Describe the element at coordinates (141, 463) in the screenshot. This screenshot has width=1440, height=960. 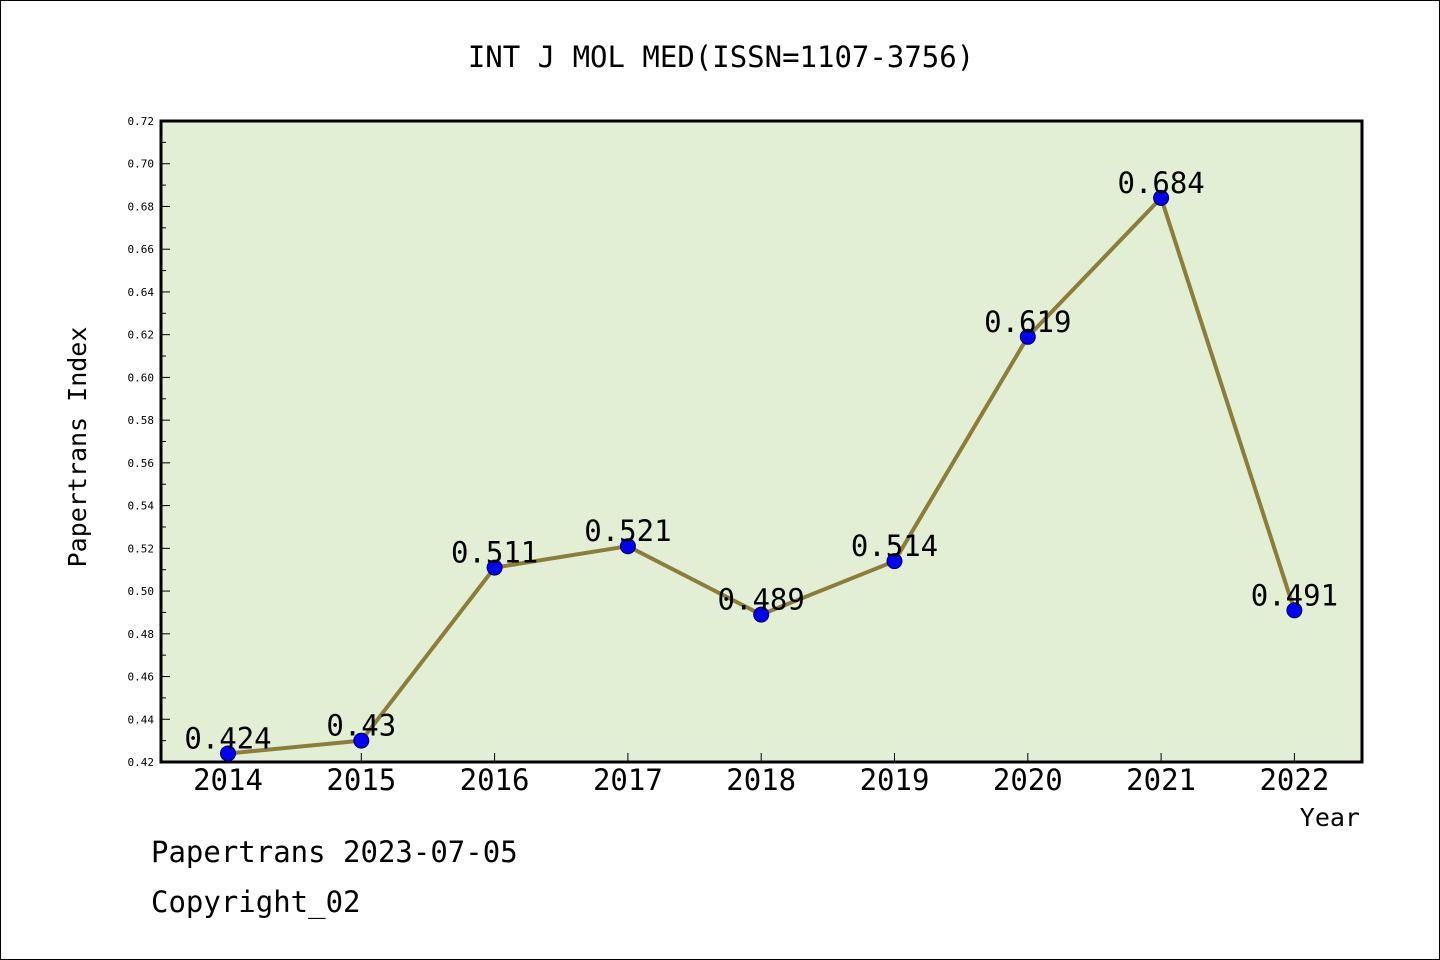
I see `y-tick-label: 0.56` at that location.